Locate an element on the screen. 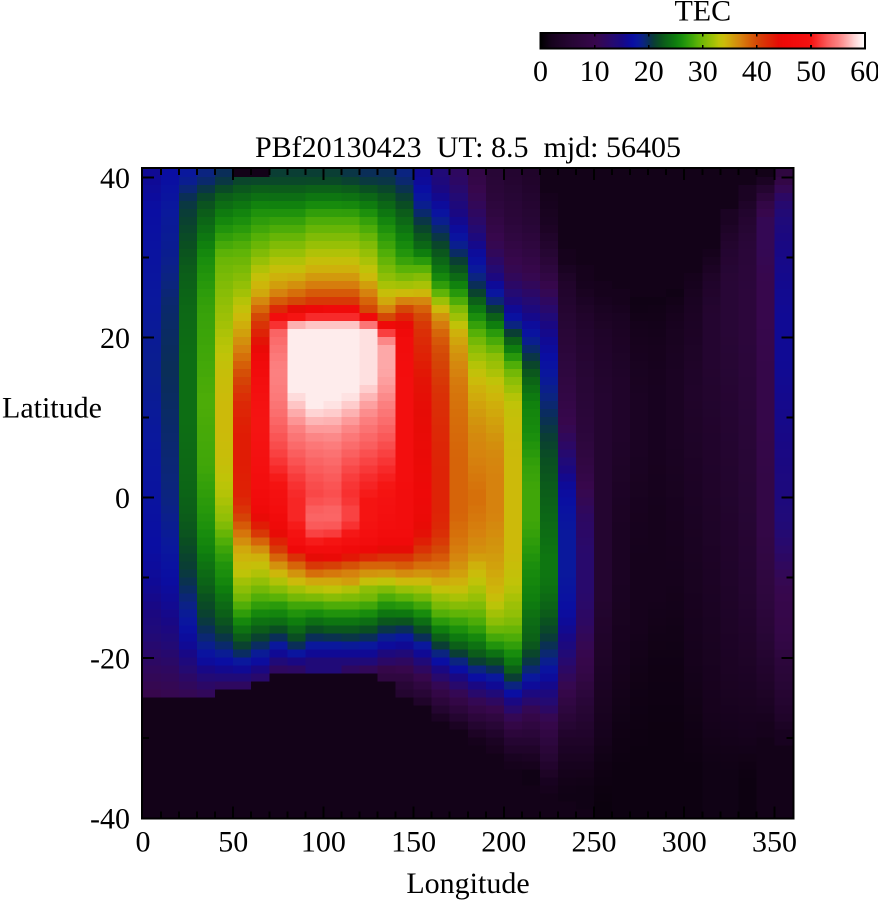 The image size is (878, 905). svg-text: 200 is located at coordinates (503, 842).